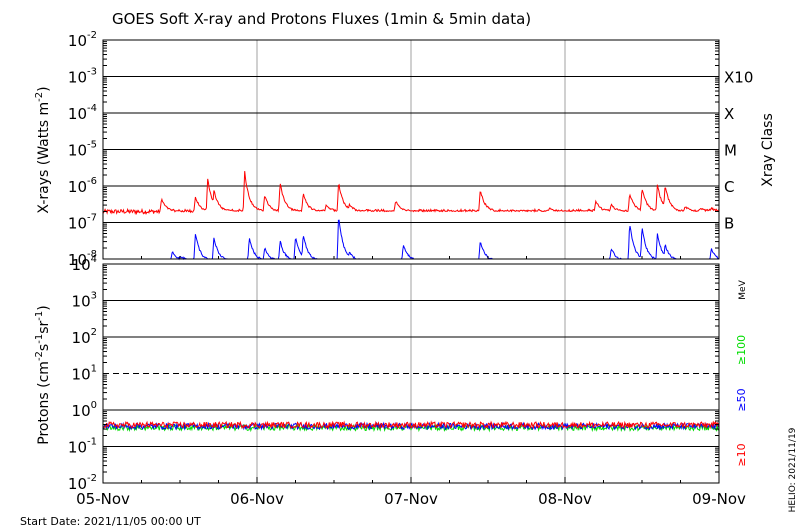 This screenshot has height=530, width=800. I want to click on xray-tick-label: 10⁻⁴, so click(82, 113).